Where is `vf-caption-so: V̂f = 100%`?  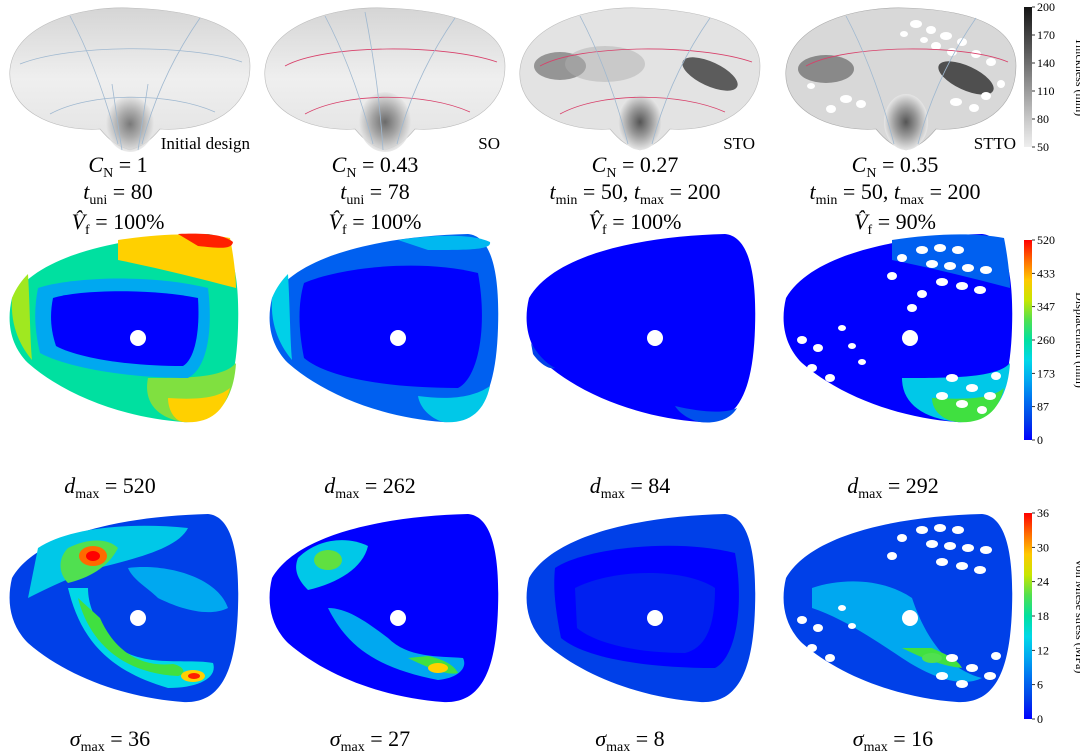 vf-caption-so: V̂f = 100% is located at coordinates (375, 223).